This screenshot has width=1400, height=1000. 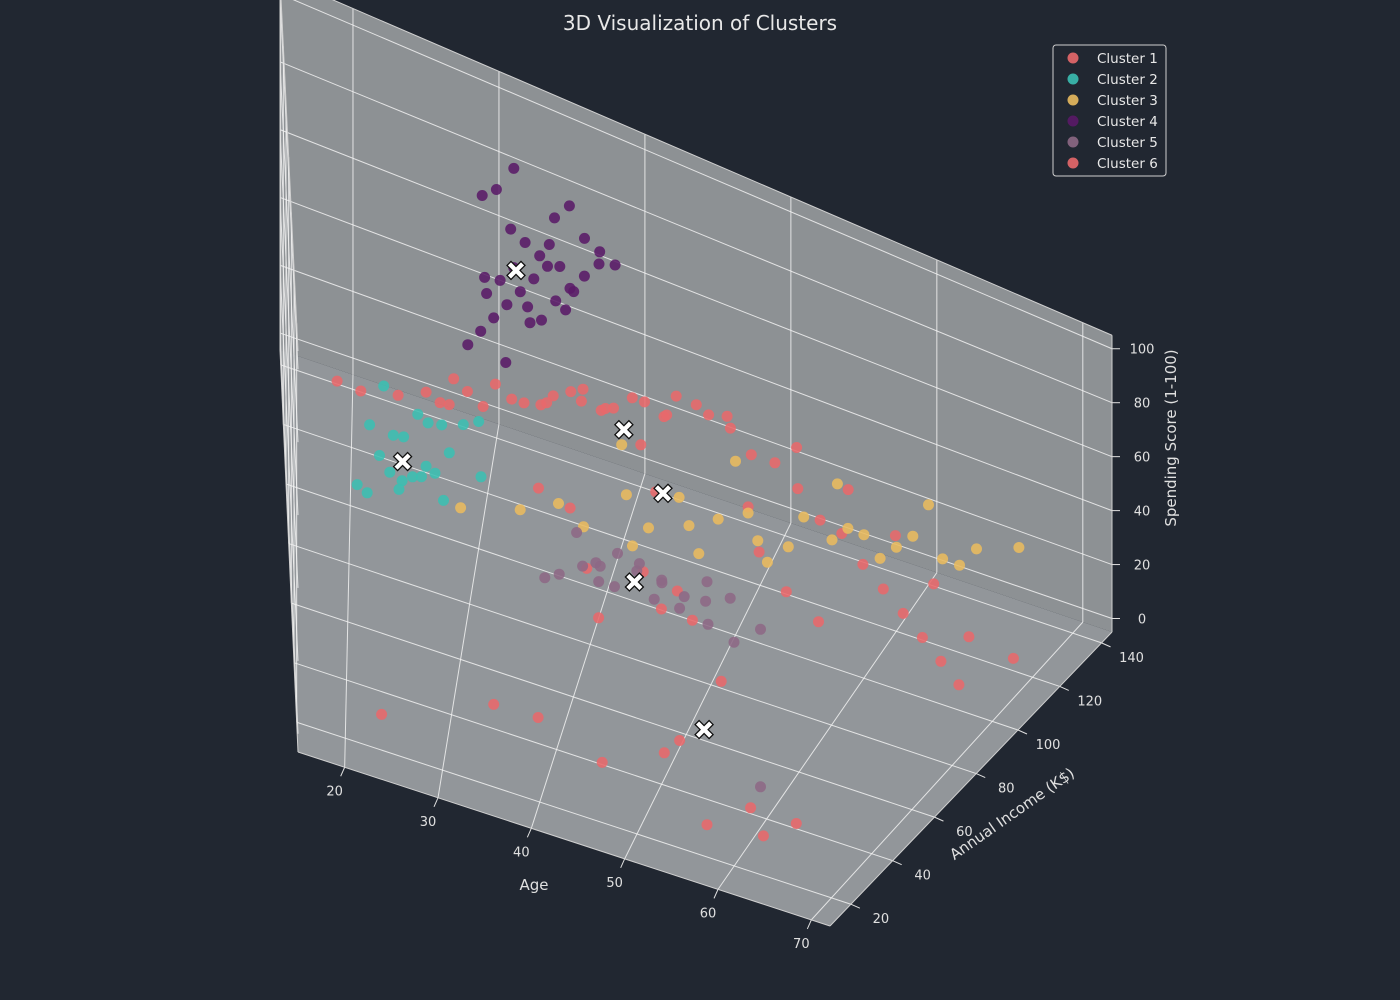 I want to click on z-tick-label: 60, so click(x=1142, y=458).